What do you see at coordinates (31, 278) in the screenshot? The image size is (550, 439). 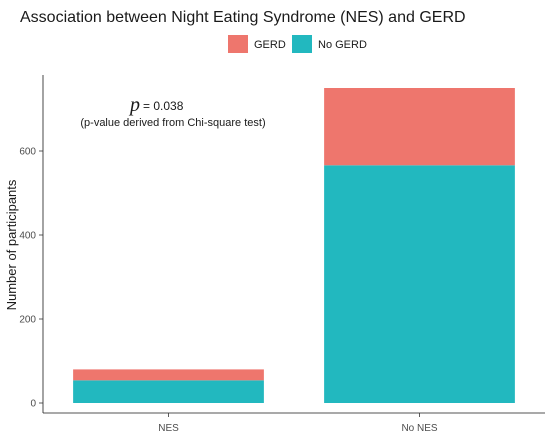 I see `y-ticks: 0 200 400 600` at bounding box center [31, 278].